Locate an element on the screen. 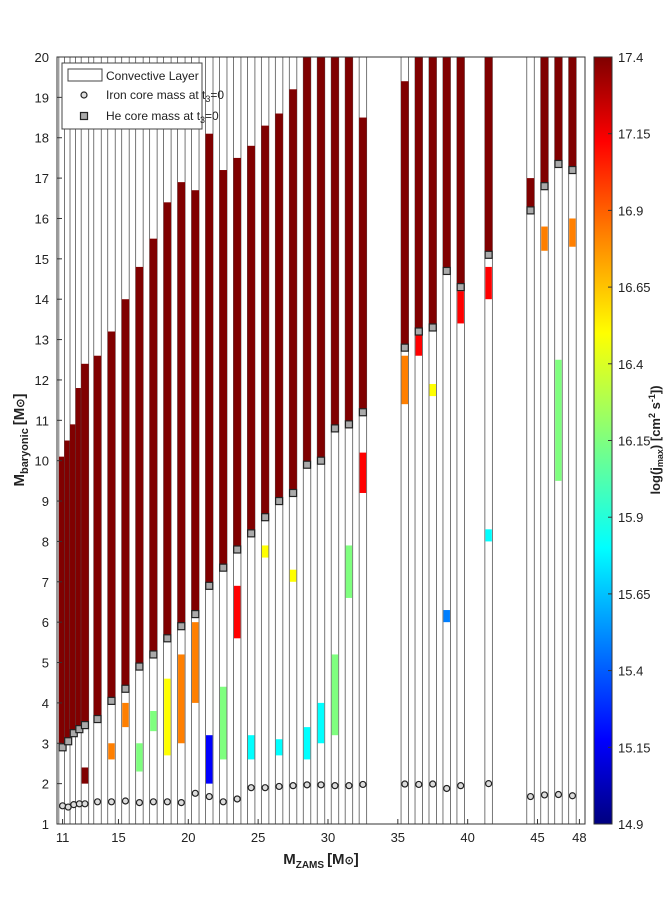 The height and width of the screenshot is (899, 666). colorbar-tick-label: 16.4 is located at coordinates (630, 364).